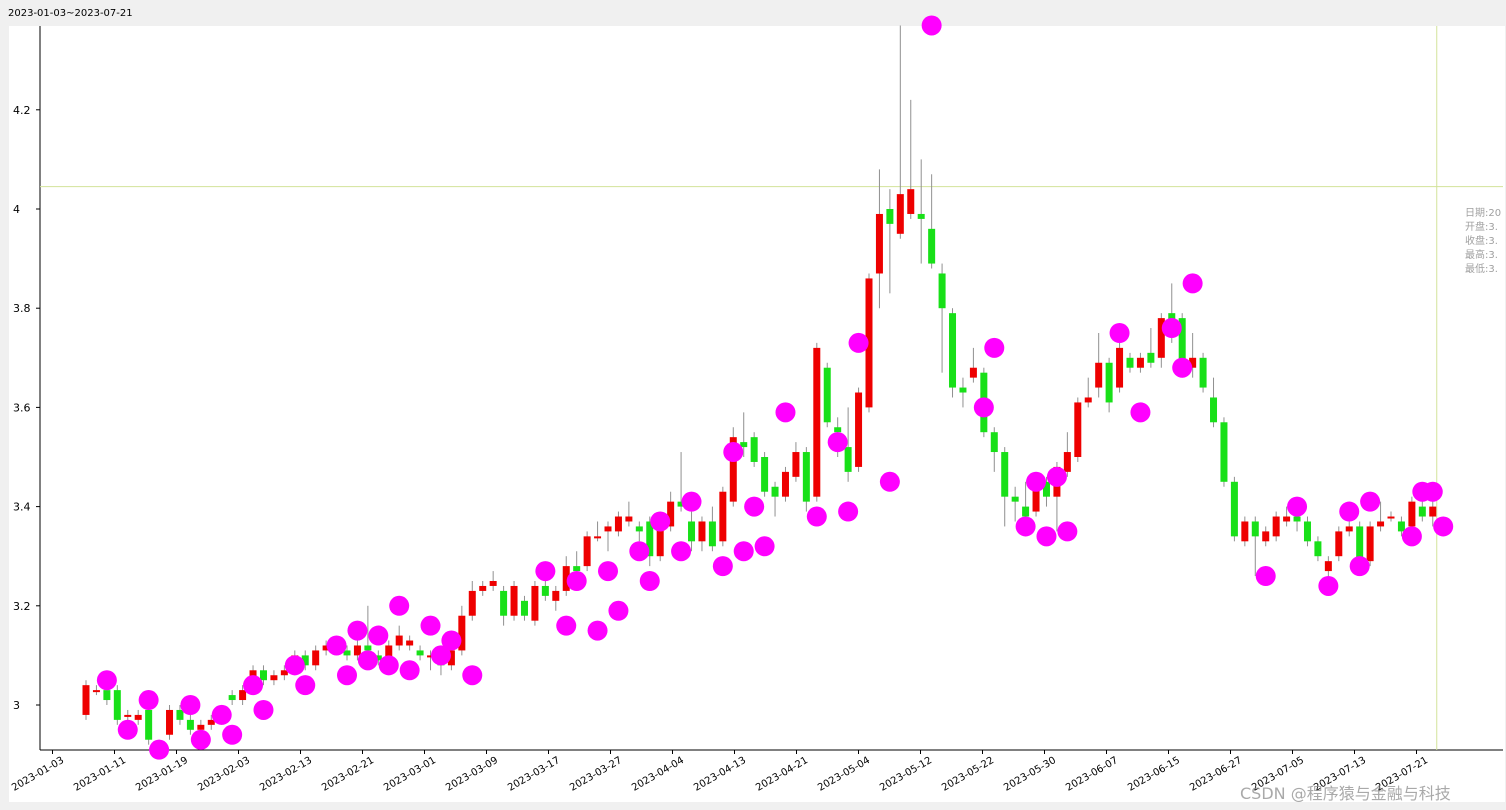 Image resolution: width=1506 pixels, height=810 pixels. Describe the element at coordinates (1345, 793) in the screenshot. I see `watermark: CSDN @程序猿与金融与科技` at that location.